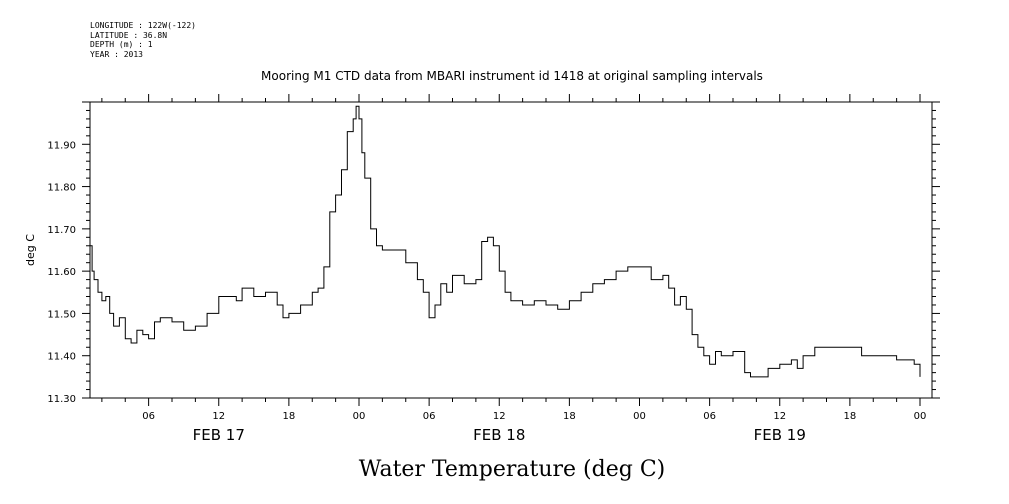 The width and height of the screenshot is (1009, 504). I want to click on metadata-latitude: LATITUDE : 36.8N, so click(129, 35).